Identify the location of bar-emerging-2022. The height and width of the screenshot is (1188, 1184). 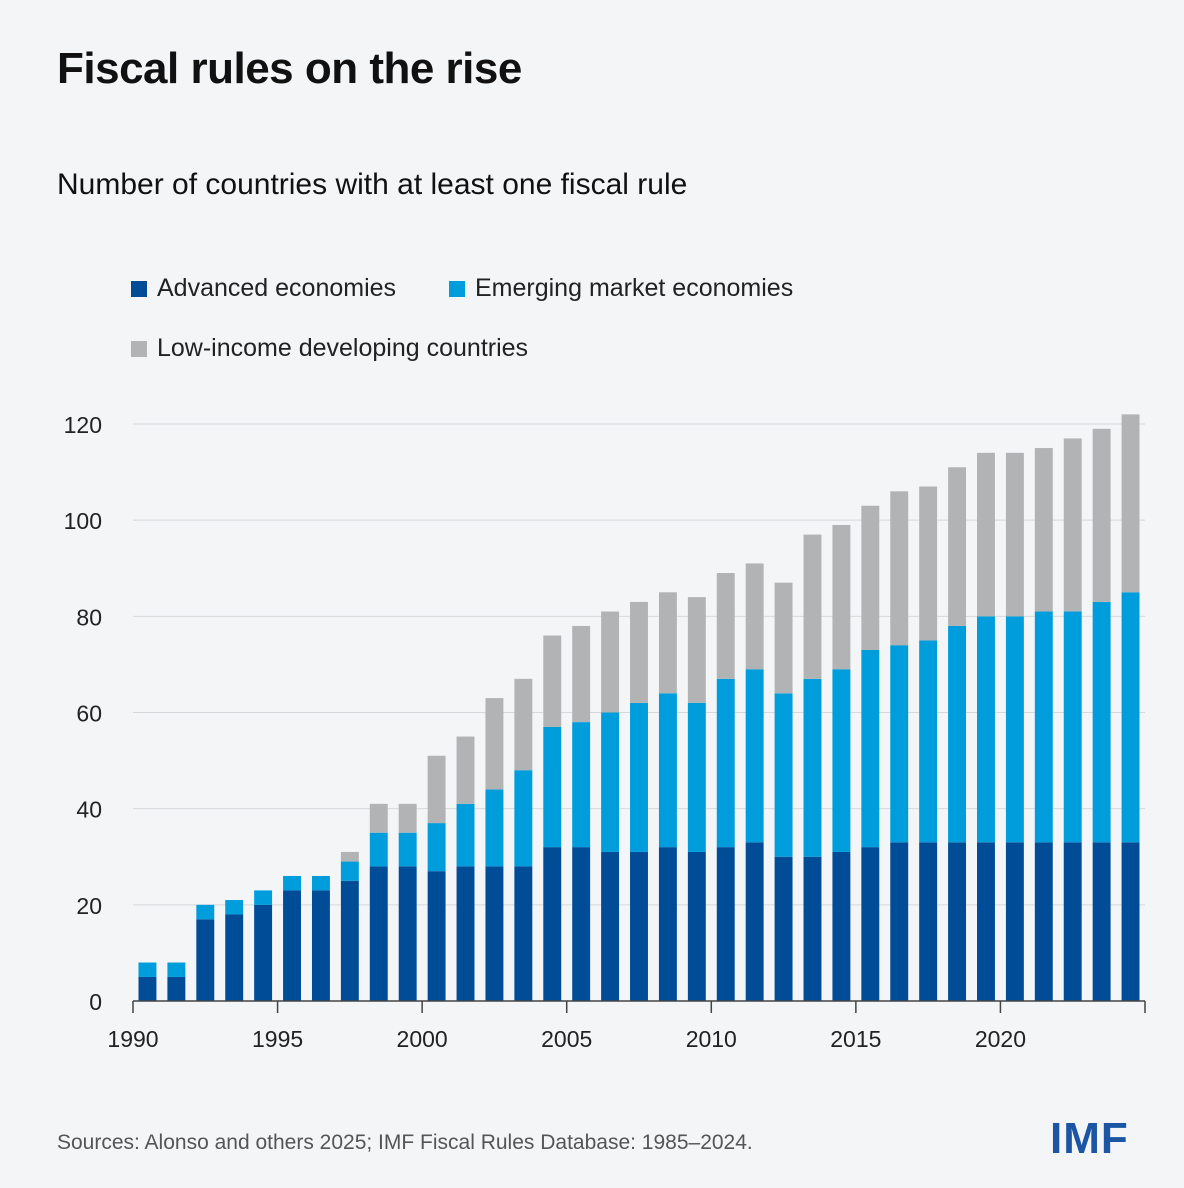
(1072, 727).